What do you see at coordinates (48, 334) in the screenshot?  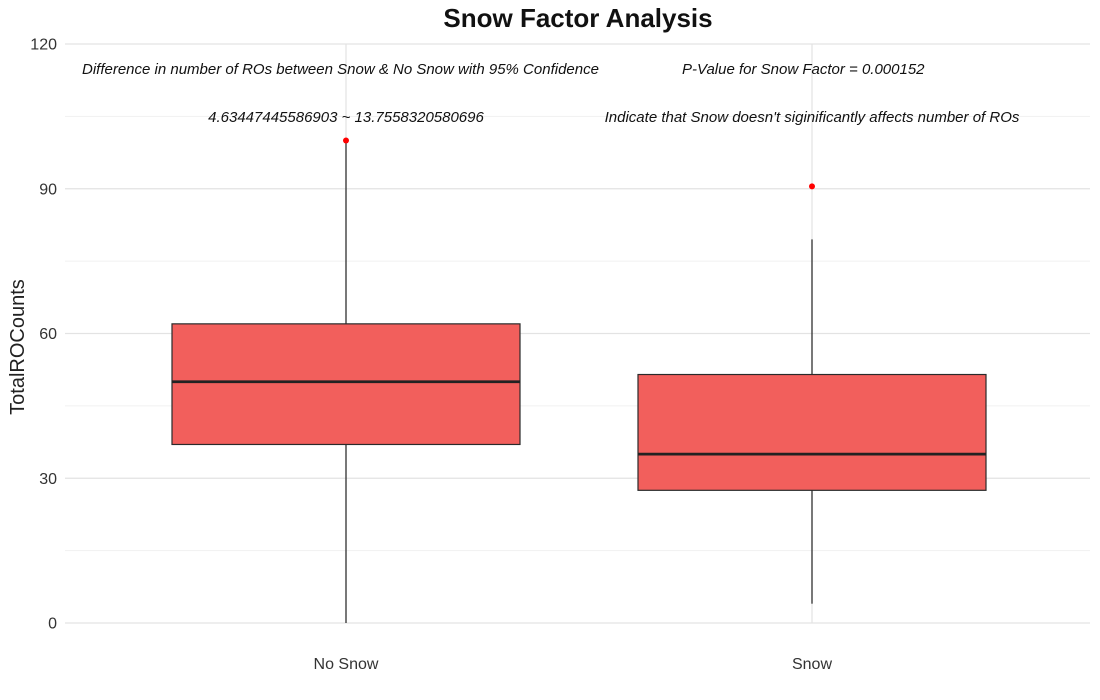 I see `y-tick-label: 60` at bounding box center [48, 334].